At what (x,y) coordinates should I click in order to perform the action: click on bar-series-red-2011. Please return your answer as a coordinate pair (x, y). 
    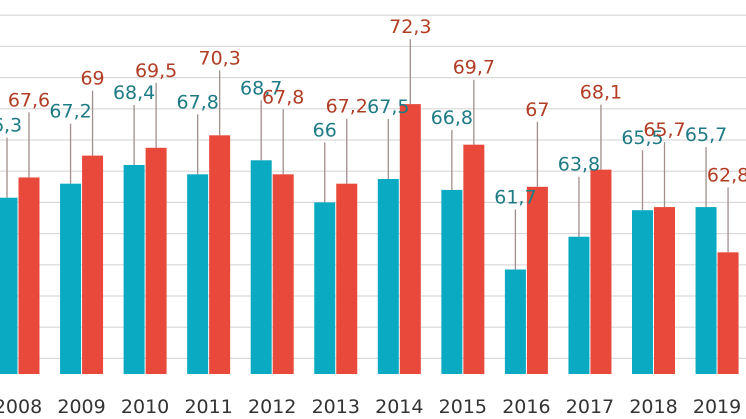
    Looking at the image, I should click on (220, 254).